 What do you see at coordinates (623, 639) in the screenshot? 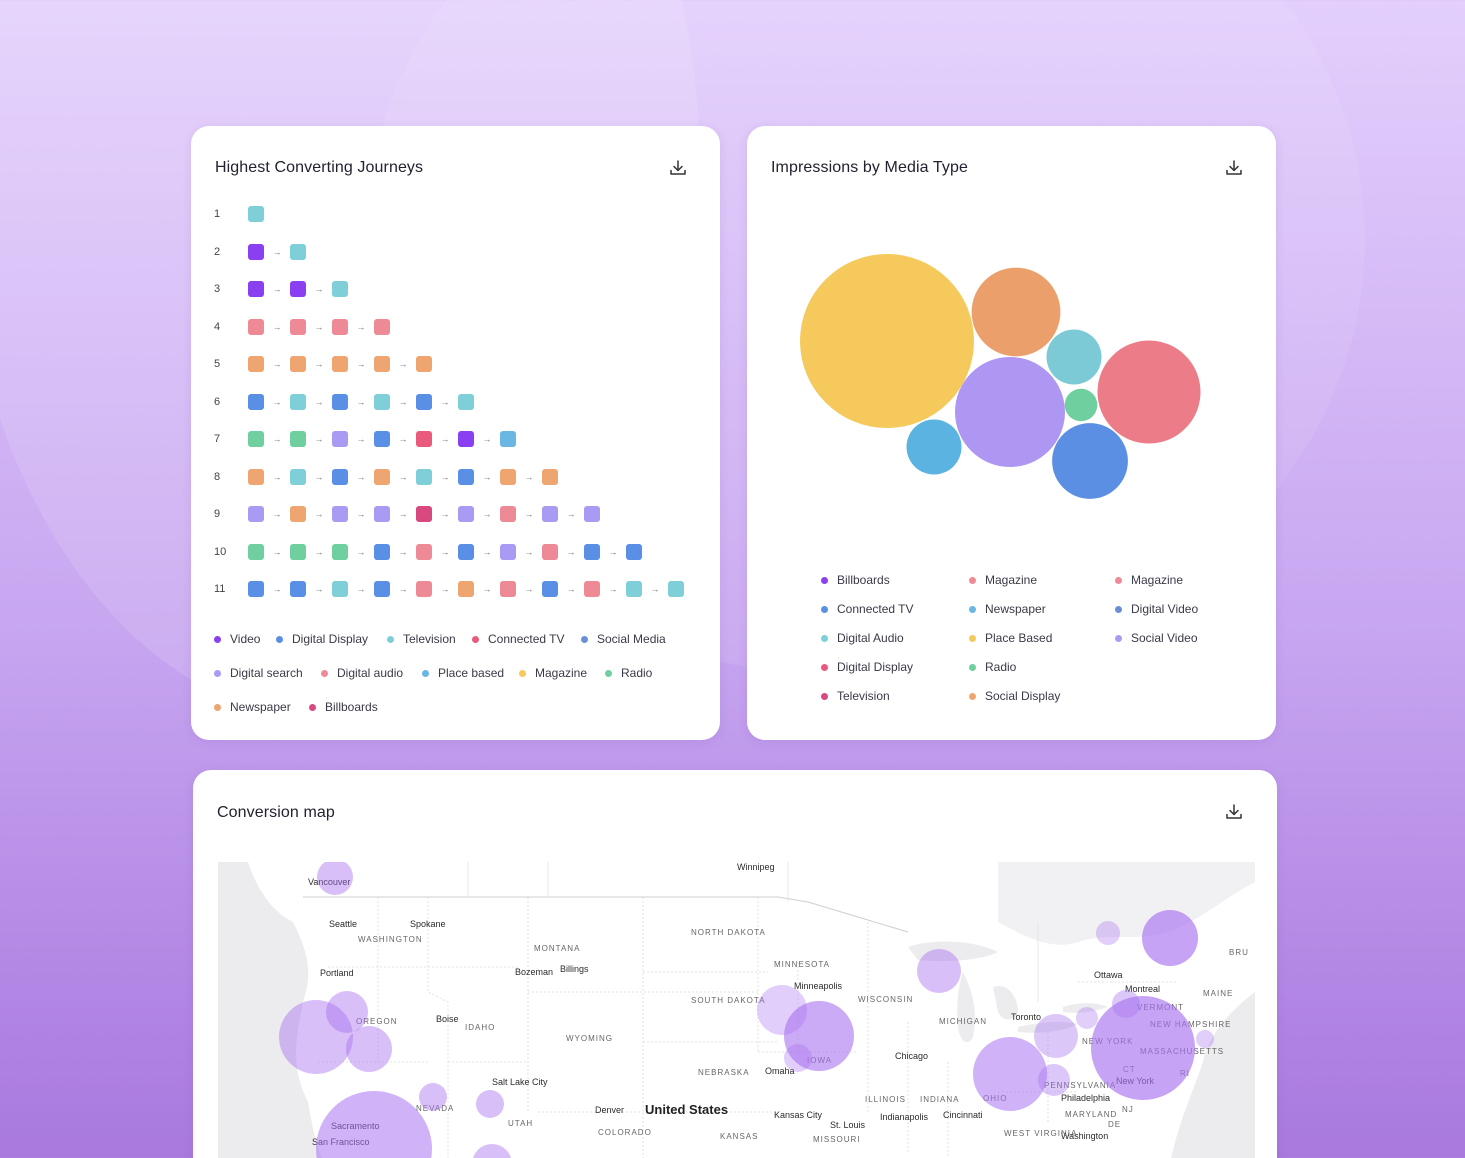
I see `legend-item: Social Media` at bounding box center [623, 639].